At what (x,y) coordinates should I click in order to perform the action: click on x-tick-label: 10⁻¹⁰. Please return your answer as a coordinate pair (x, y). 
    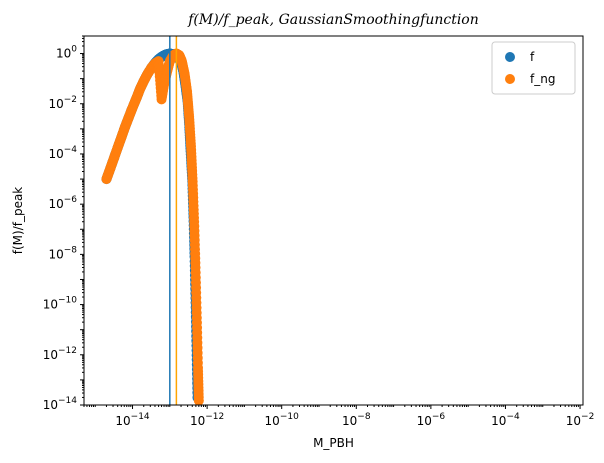
    Looking at the image, I should click on (282, 420).